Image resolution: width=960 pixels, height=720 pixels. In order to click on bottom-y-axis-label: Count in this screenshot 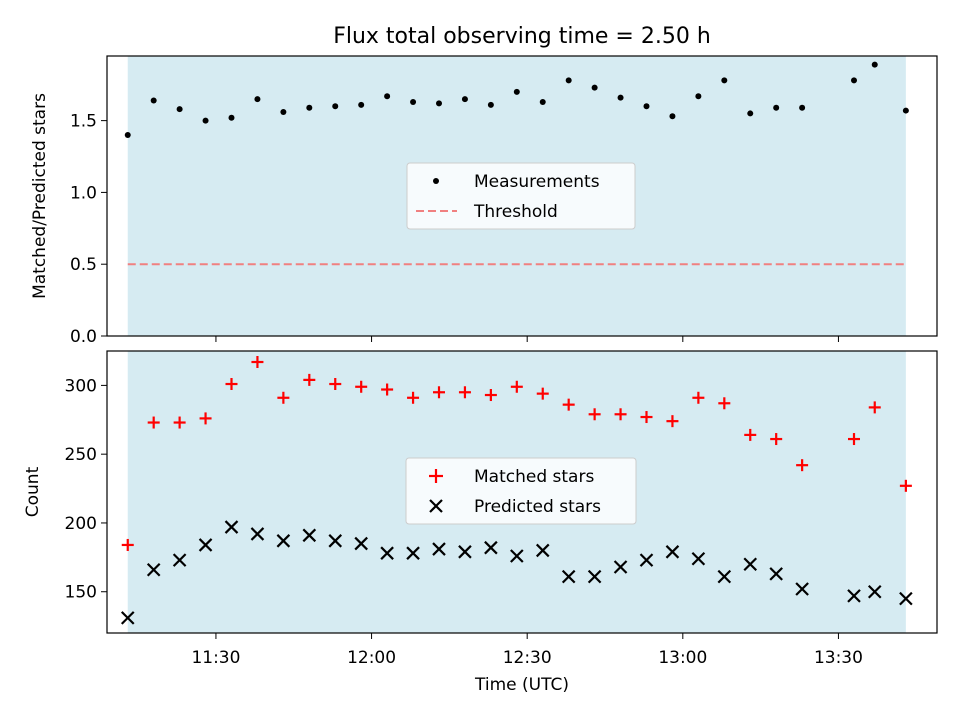, I will do `click(33, 491)`.